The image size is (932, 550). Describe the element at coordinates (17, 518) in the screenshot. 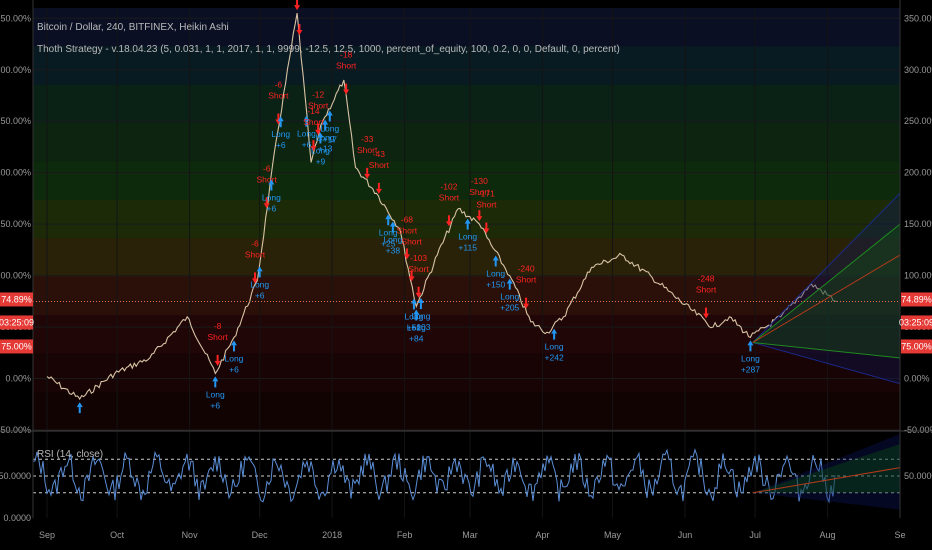

I see `rsi-y-tick-label: 0.0000` at that location.